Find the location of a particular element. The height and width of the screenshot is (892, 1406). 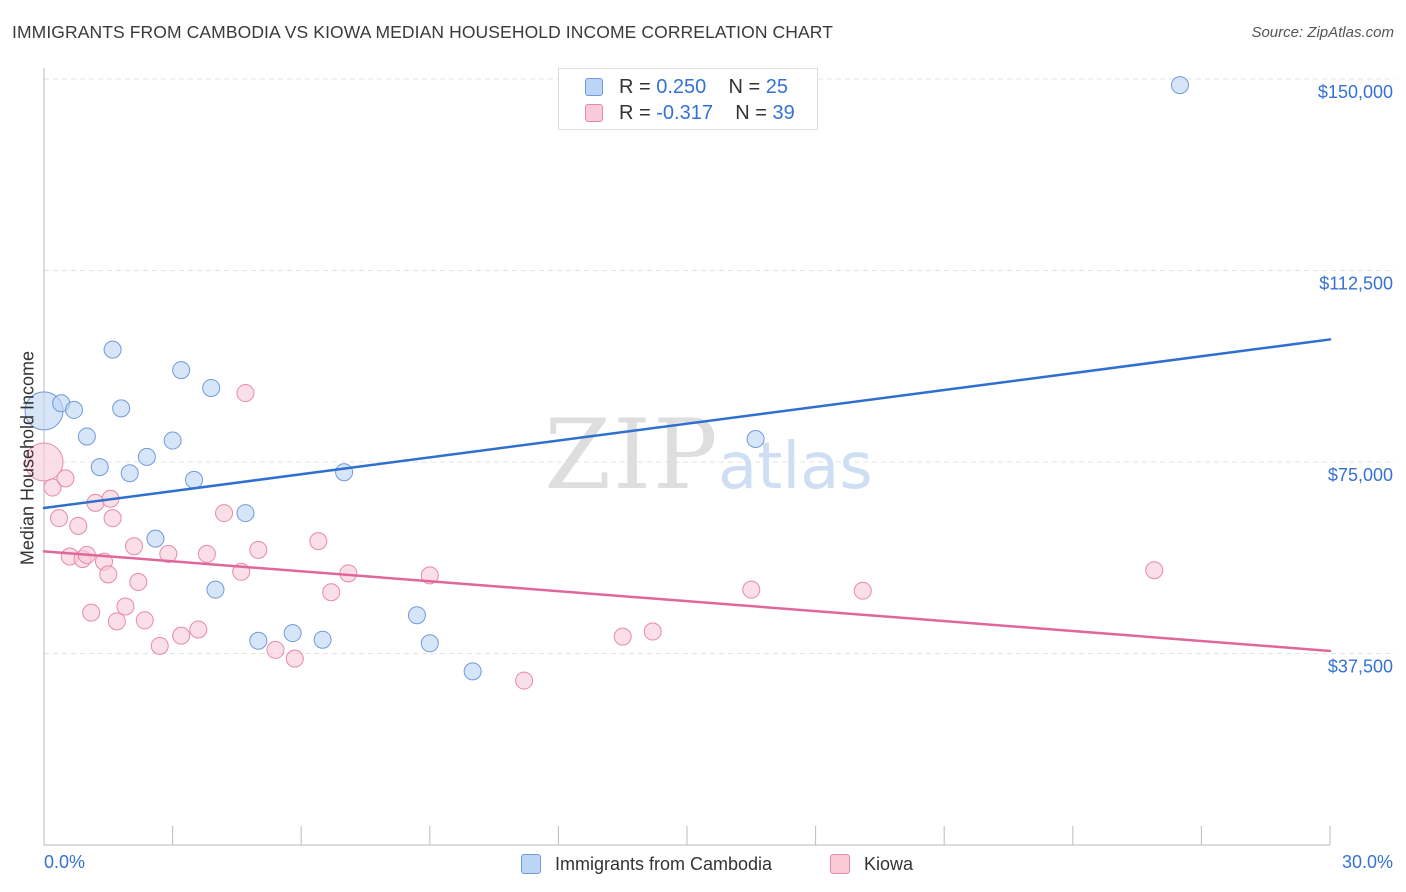

watermark: ZIP atlas is located at coordinates (708, 455).